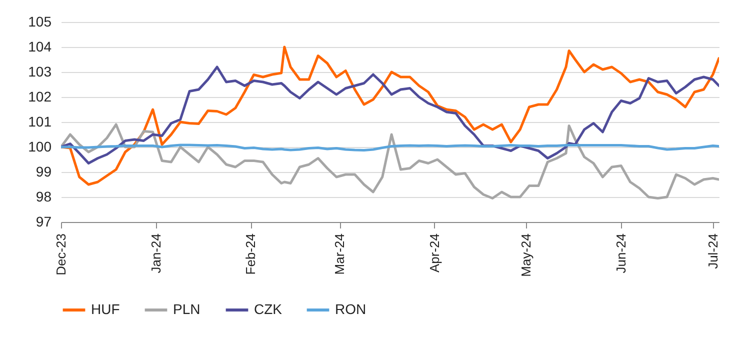  Describe the element at coordinates (621, 254) in the screenshot. I see `x-tick-label: Jun-24` at that location.